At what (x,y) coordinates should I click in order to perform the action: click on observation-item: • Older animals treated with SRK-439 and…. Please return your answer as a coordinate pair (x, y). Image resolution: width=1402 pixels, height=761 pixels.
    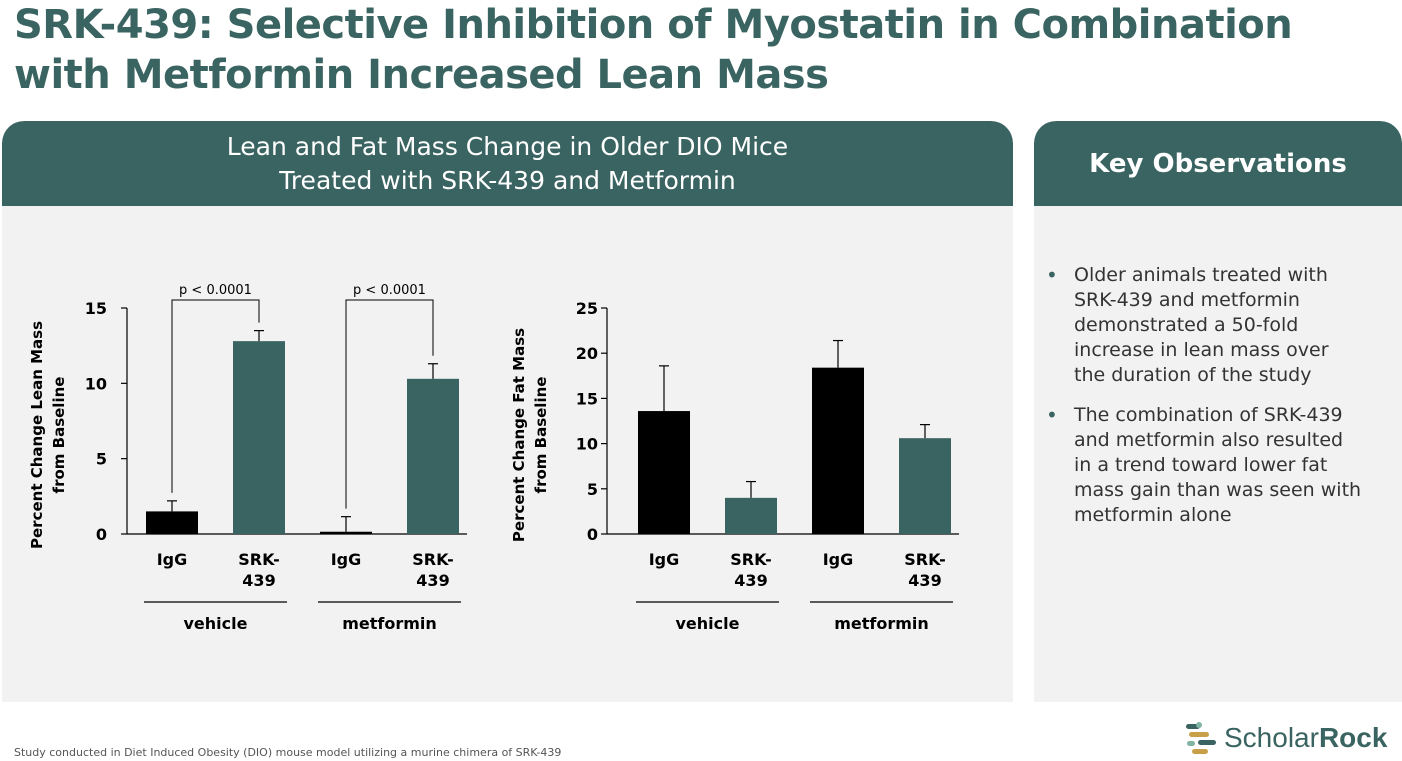
    Looking at the image, I should click on (1221, 325).